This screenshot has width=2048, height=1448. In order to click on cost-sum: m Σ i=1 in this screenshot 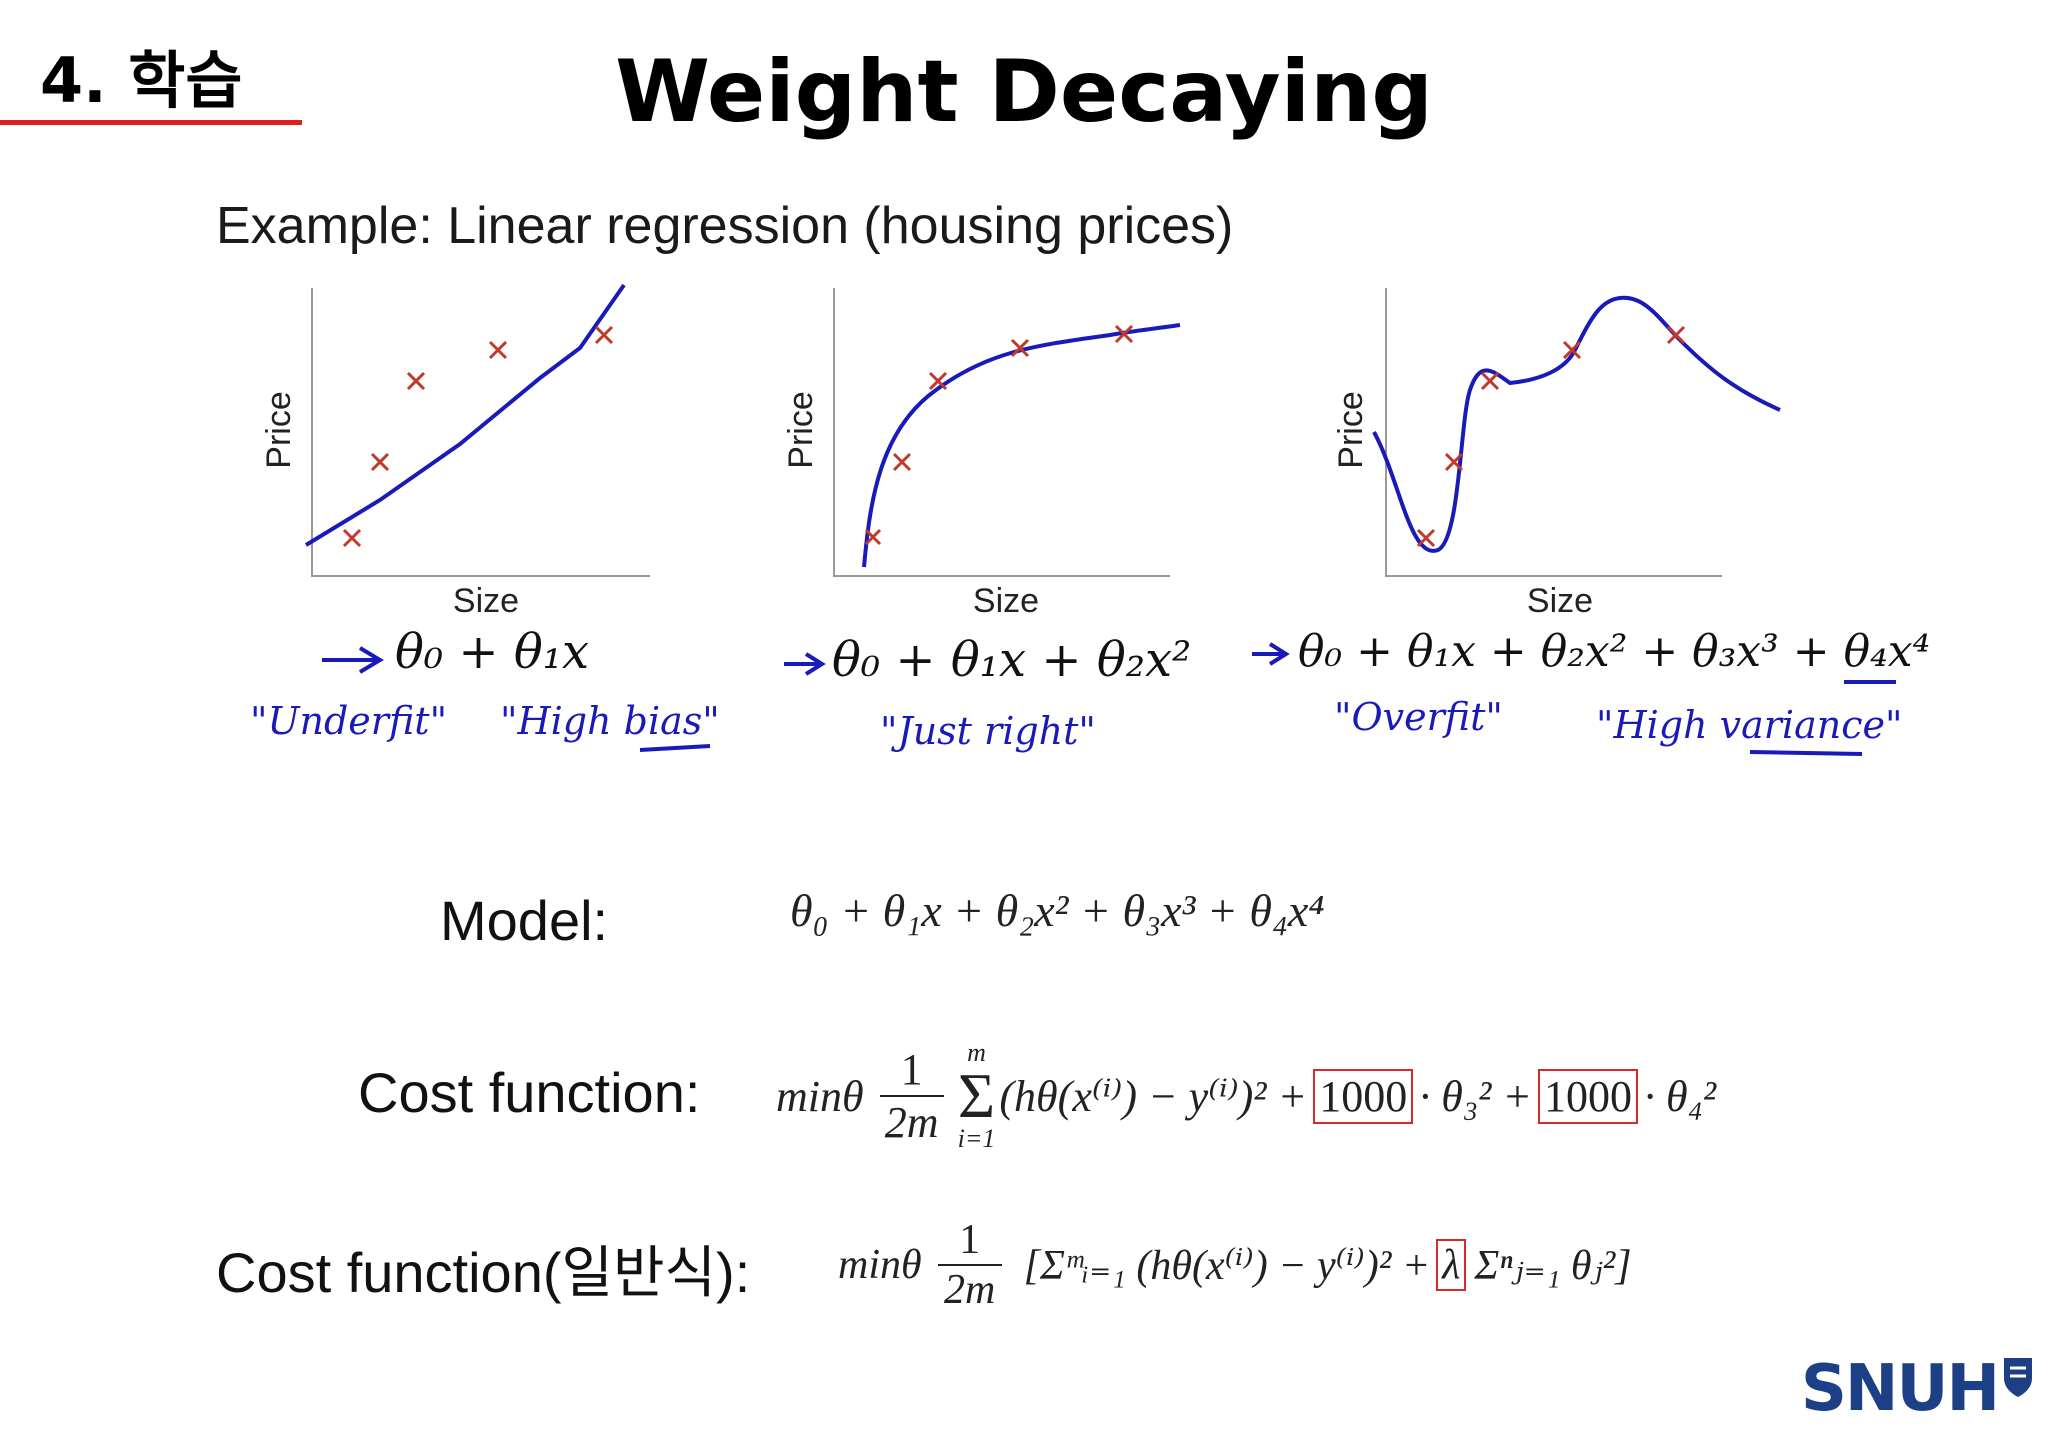, I will do `click(977, 1096)`.